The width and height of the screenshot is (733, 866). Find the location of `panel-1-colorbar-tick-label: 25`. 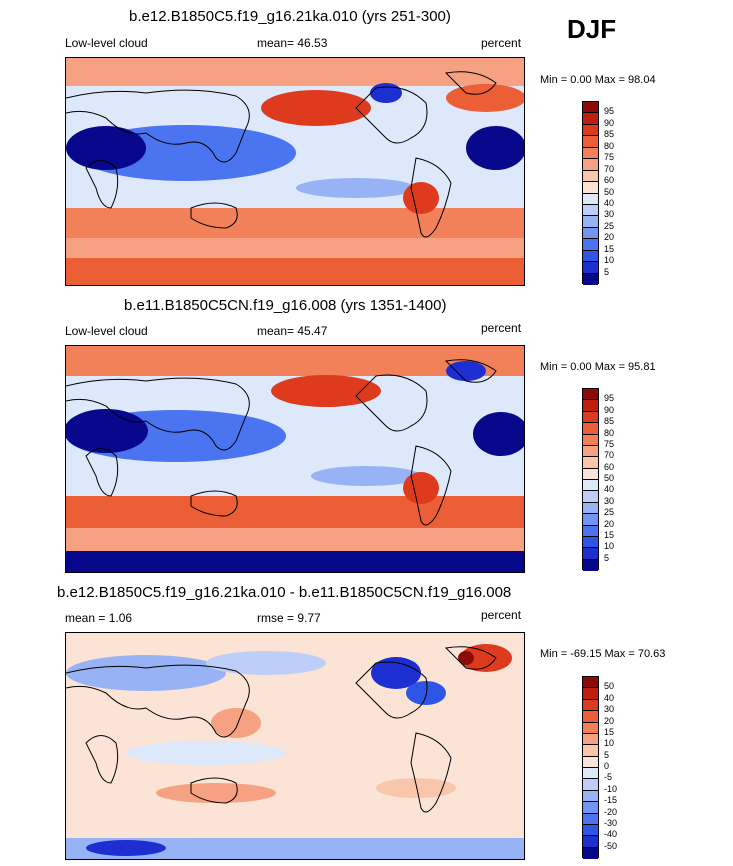

panel-1-colorbar-tick-label: 25 is located at coordinates (609, 225).